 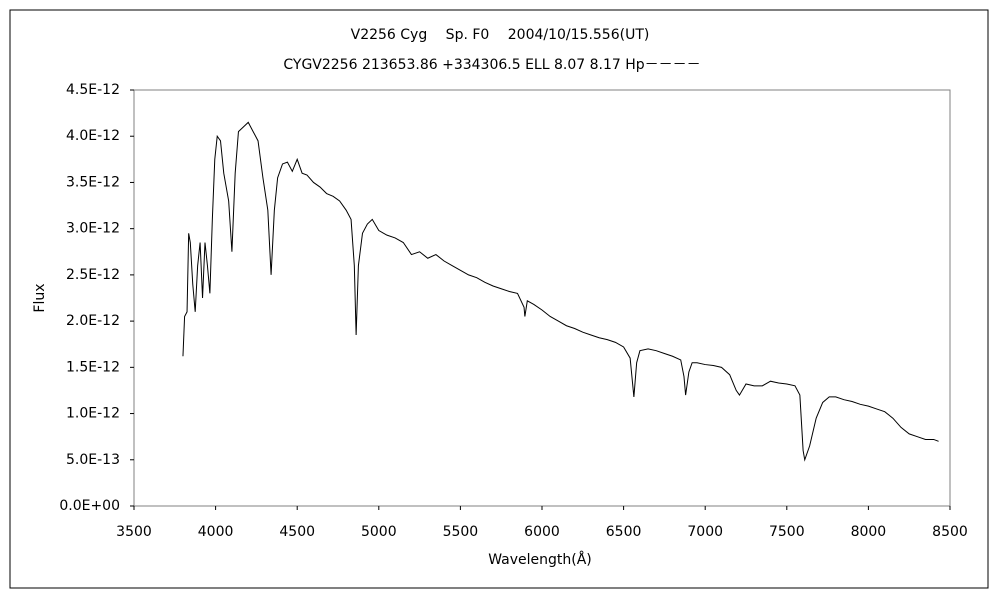 What do you see at coordinates (379, 532) in the screenshot?
I see `x-tick-label: 5000` at bounding box center [379, 532].